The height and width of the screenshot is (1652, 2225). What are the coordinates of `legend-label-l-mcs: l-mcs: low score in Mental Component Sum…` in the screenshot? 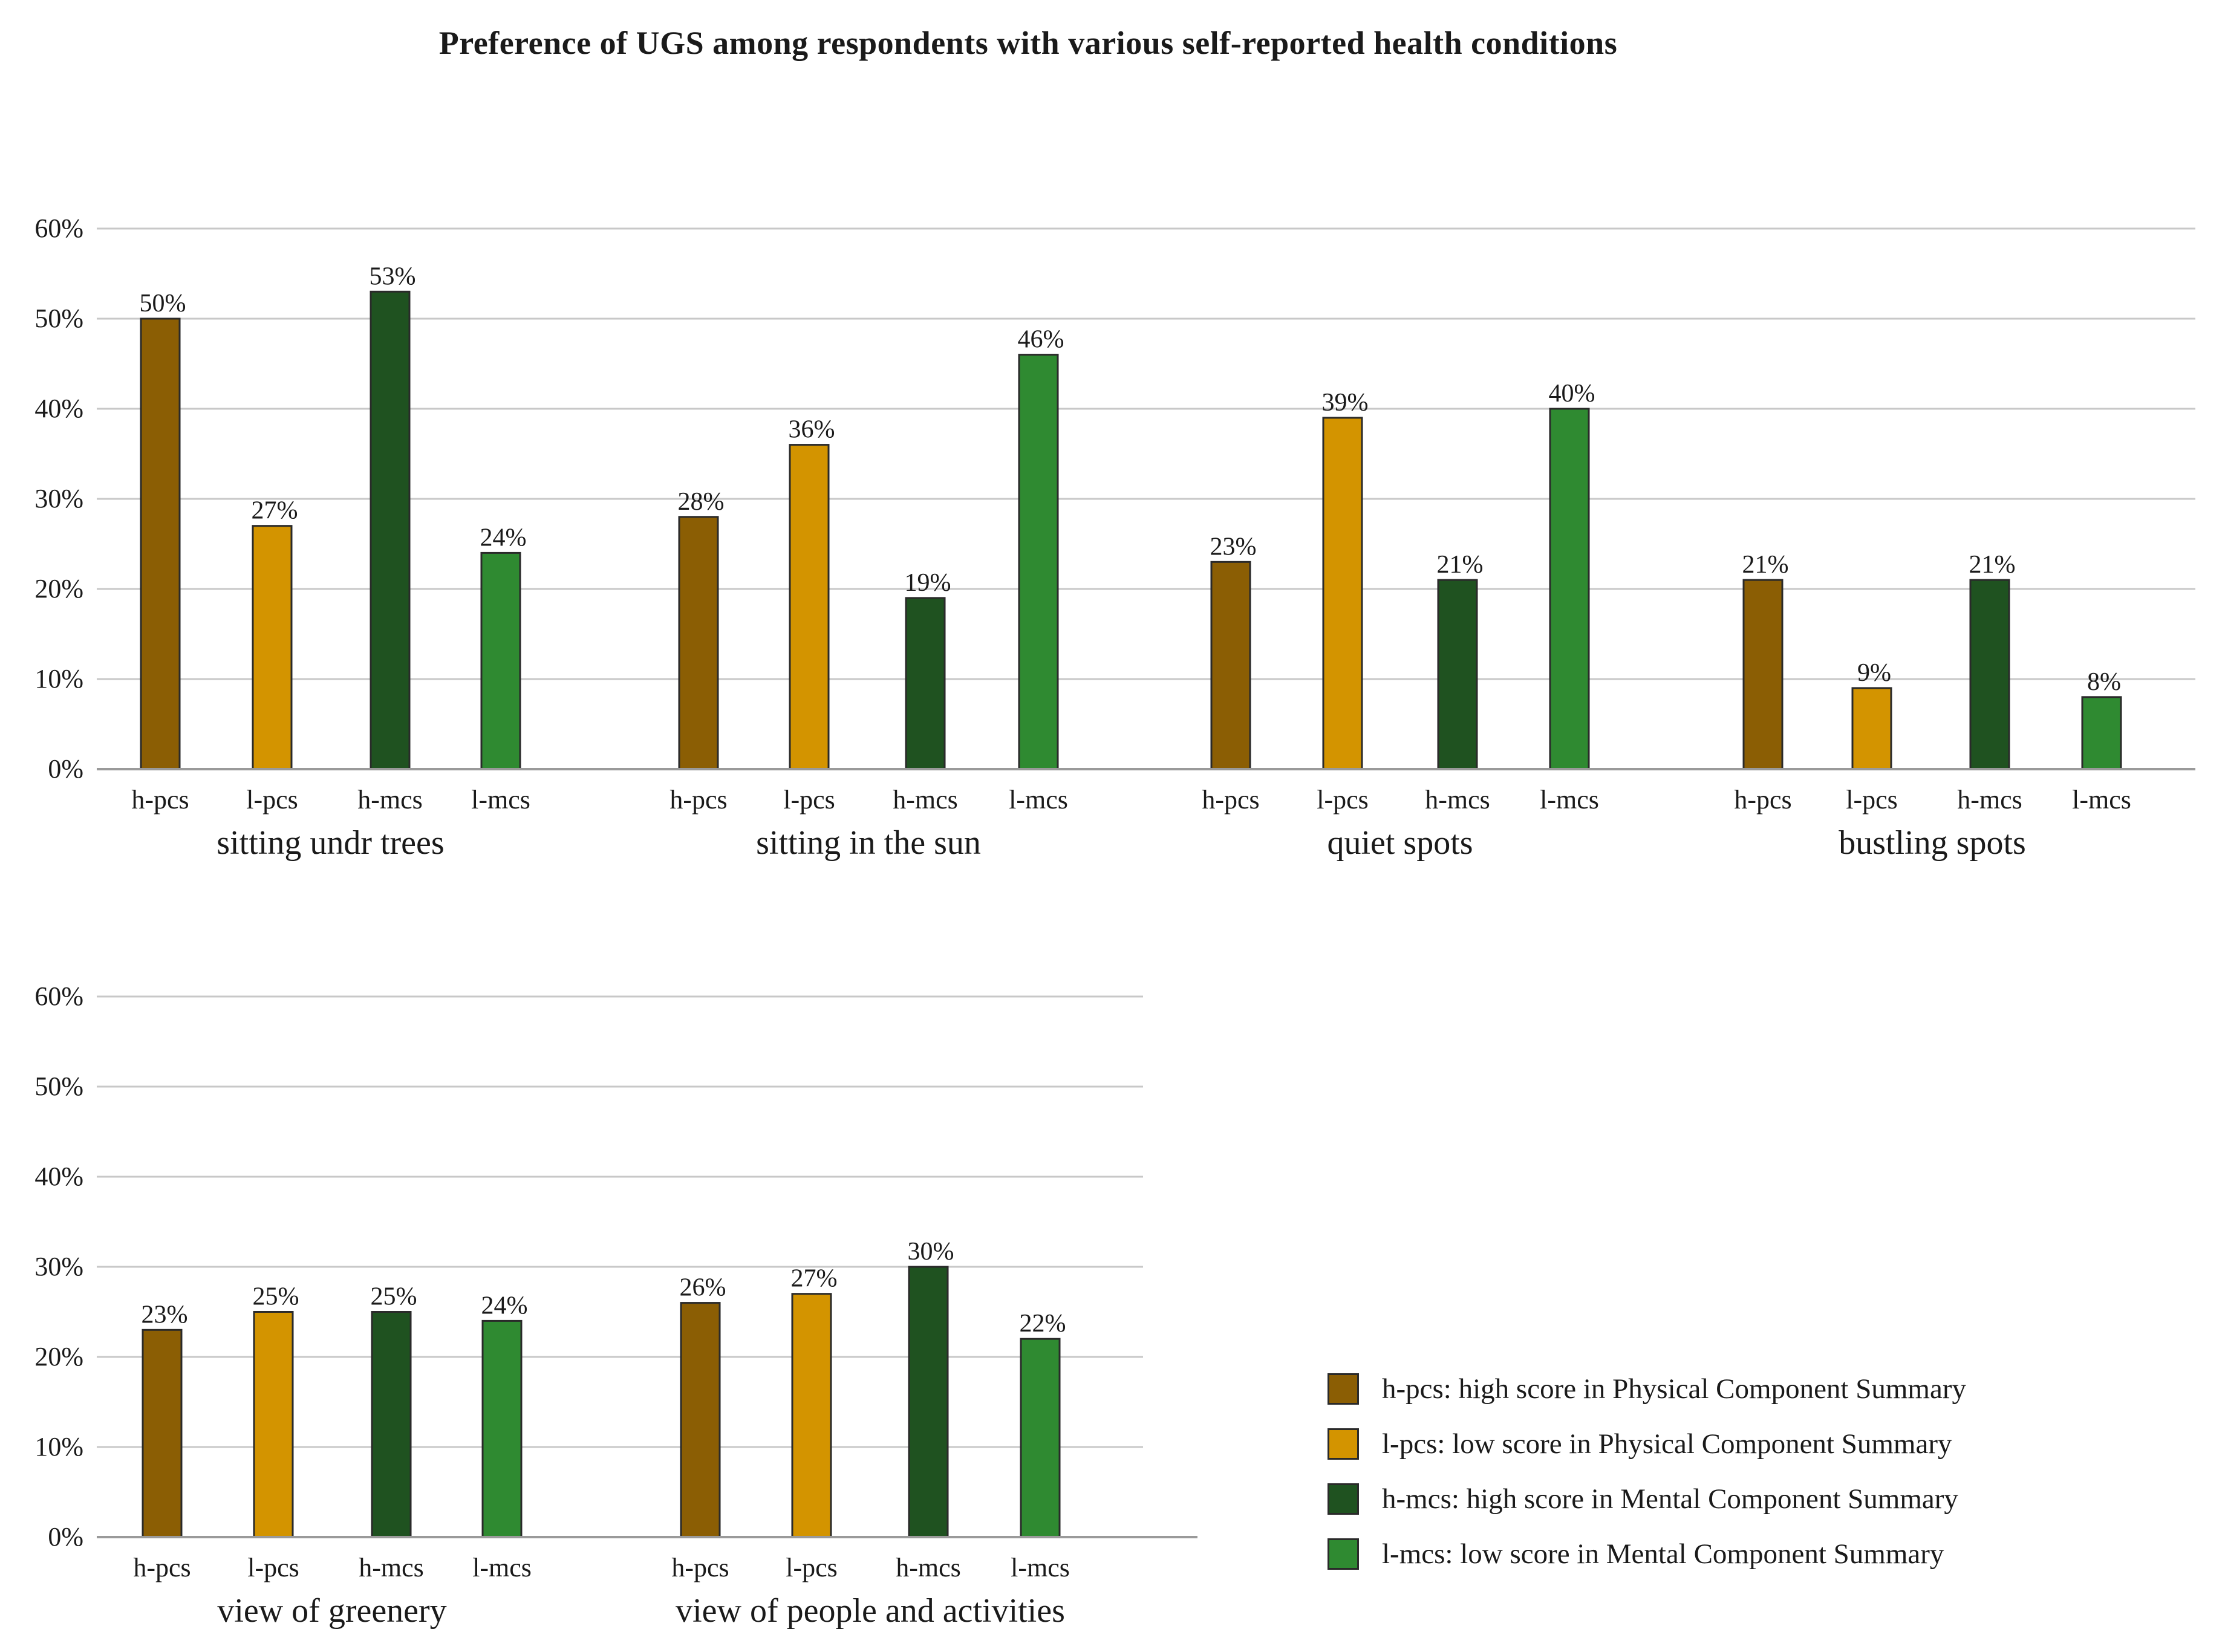 It's located at (1663, 1554).